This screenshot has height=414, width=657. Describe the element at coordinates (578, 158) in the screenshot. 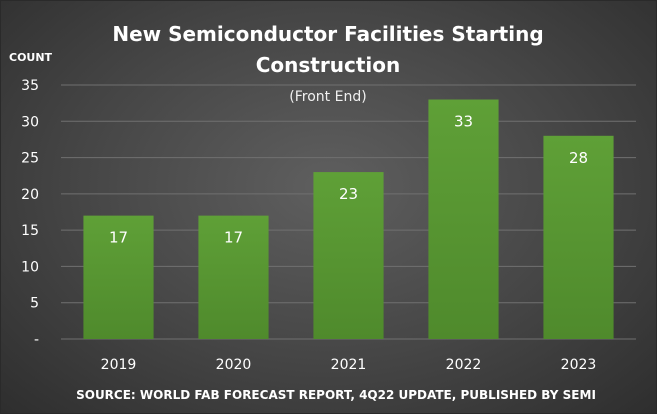

I see `bar-value-label: 28` at that location.